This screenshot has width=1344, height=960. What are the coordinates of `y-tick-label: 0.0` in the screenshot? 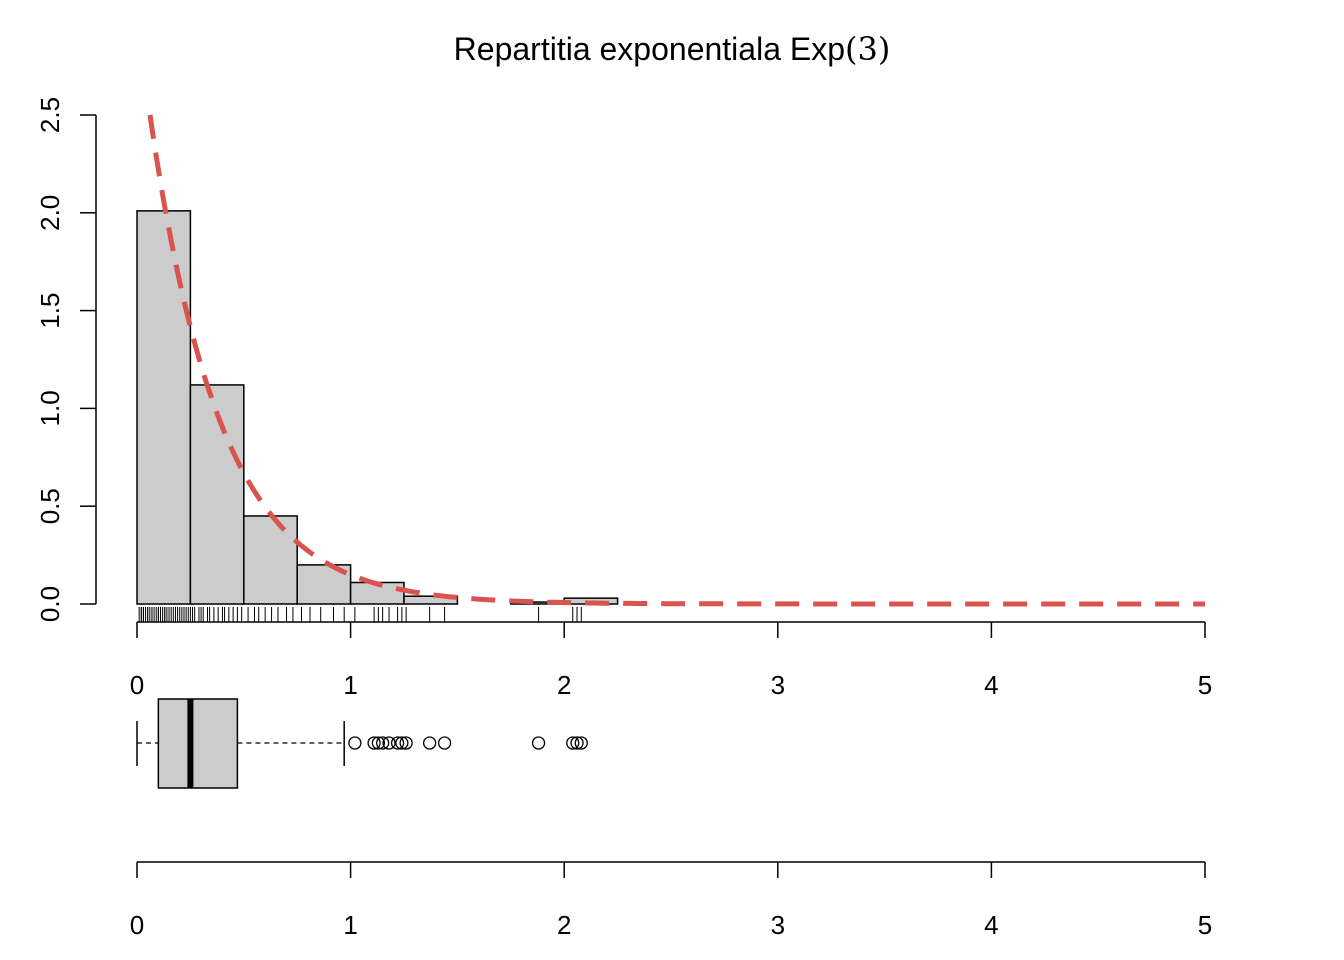 It's located at (50, 604).